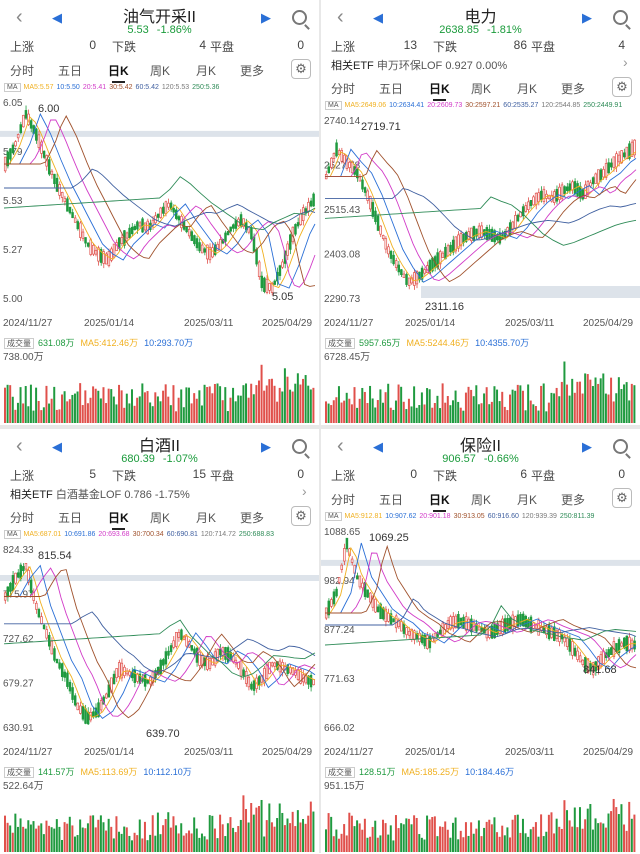 The width and height of the screenshot is (640, 854). What do you see at coordinates (479, 63) in the screenshot?
I see `related-etf: 相关ETF 申万环保LOF 0.927 0.00% ›` at bounding box center [479, 63].